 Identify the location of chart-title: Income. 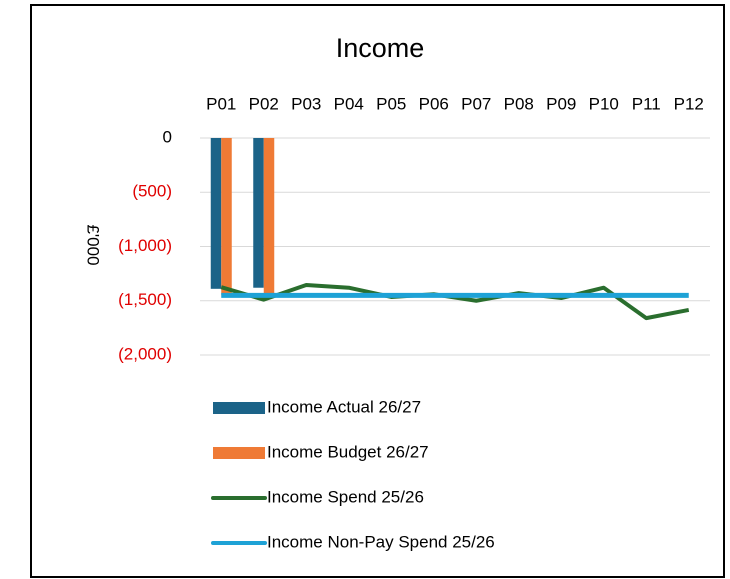
(380, 48).